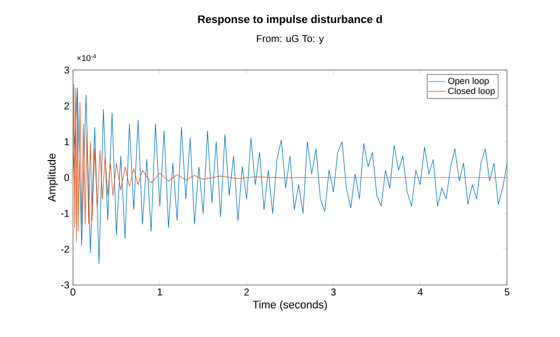 Image resolution: width=560 pixels, height=337 pixels. Describe the element at coordinates (66, 142) in the screenshot. I see `y-tick-label: 1` at that location.